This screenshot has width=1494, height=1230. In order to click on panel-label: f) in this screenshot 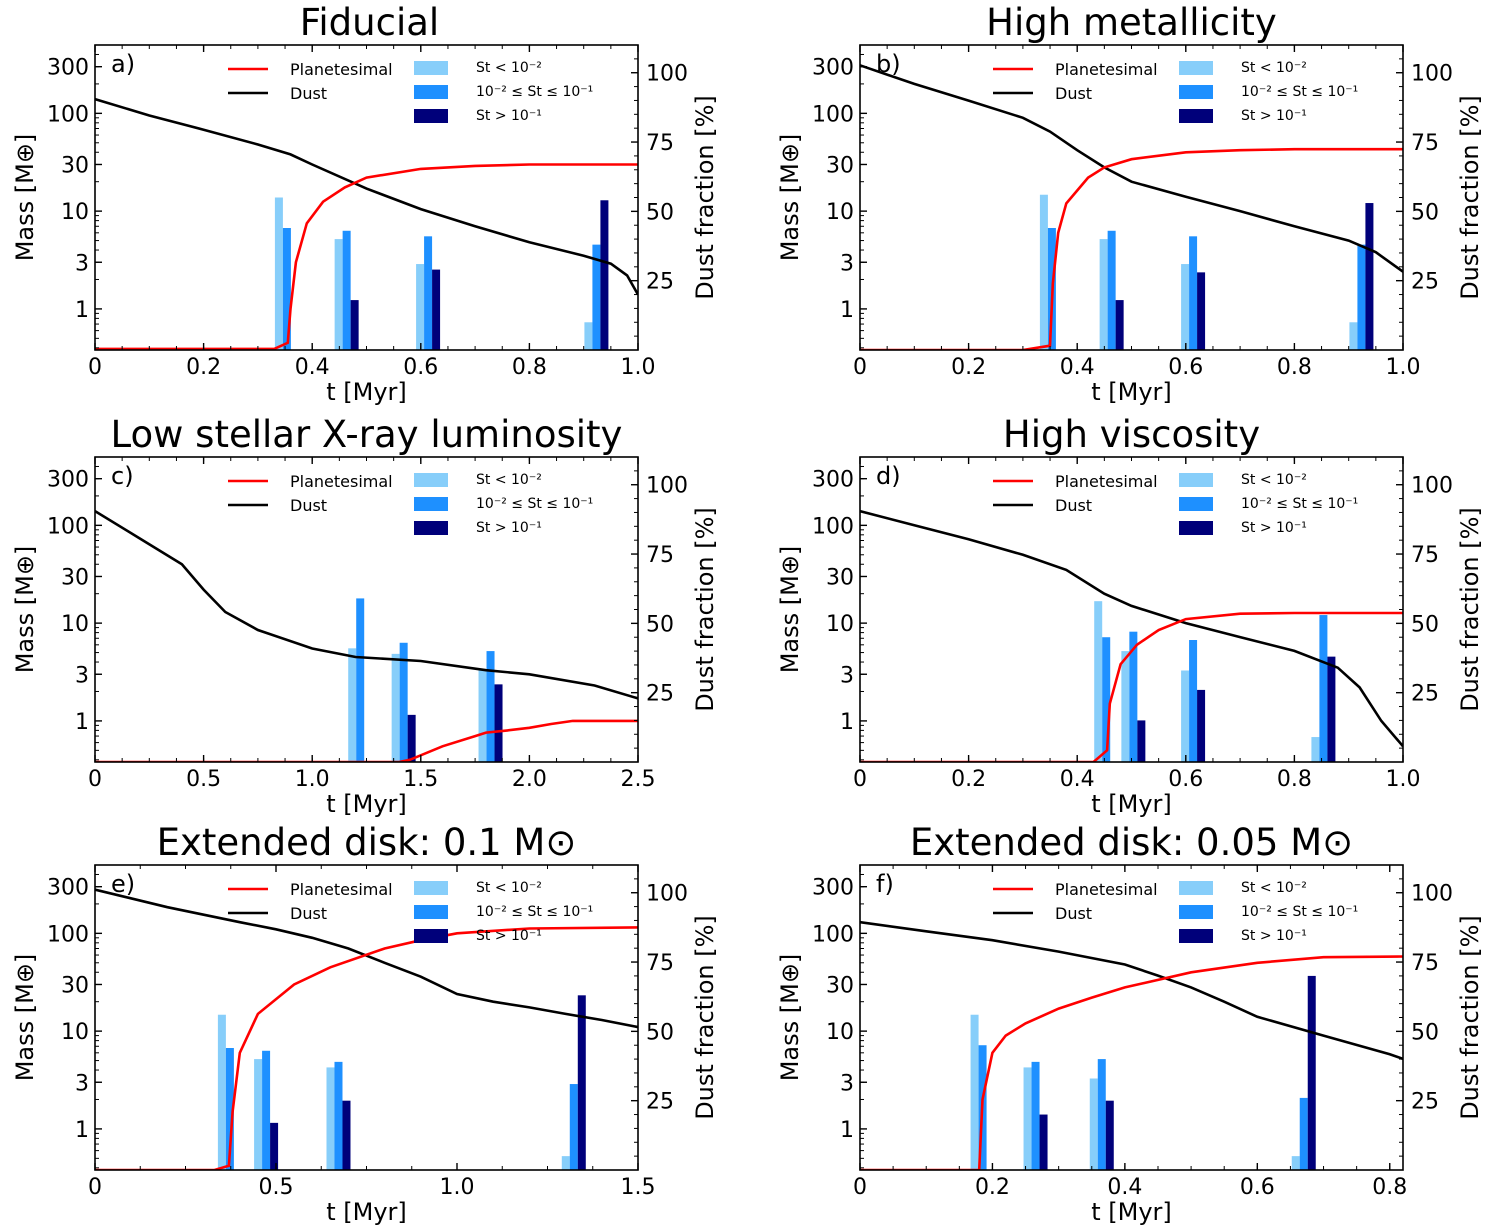, I will do `click(885, 884)`.